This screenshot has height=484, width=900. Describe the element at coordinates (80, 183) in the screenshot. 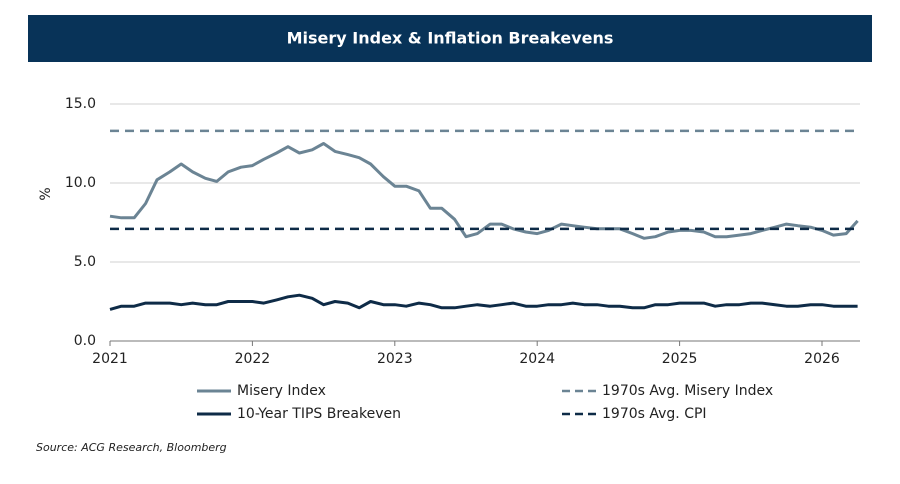

I see `y-tick-label: 10.0` at that location.